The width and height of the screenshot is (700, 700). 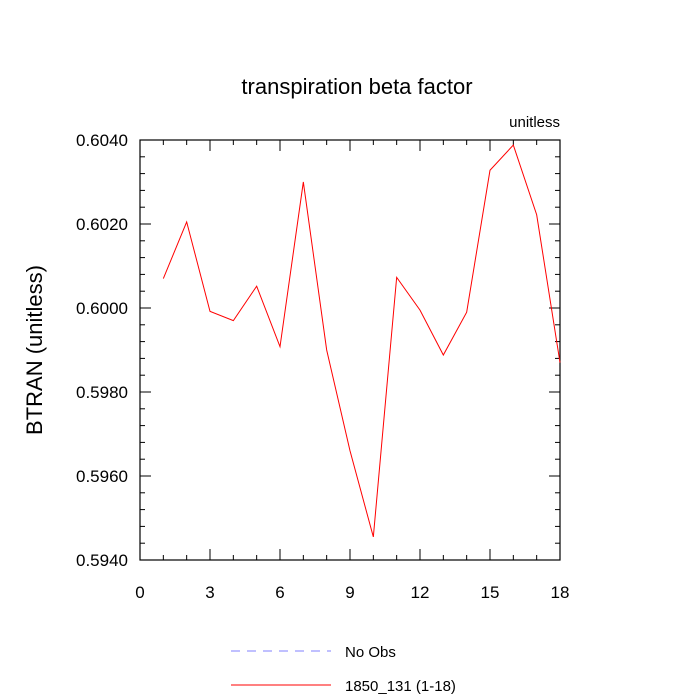 I want to click on y-tick-labels: 0.5940 0.5960 0.5980 0.6000 0.6020 0.6040, so click(x=102, y=350).